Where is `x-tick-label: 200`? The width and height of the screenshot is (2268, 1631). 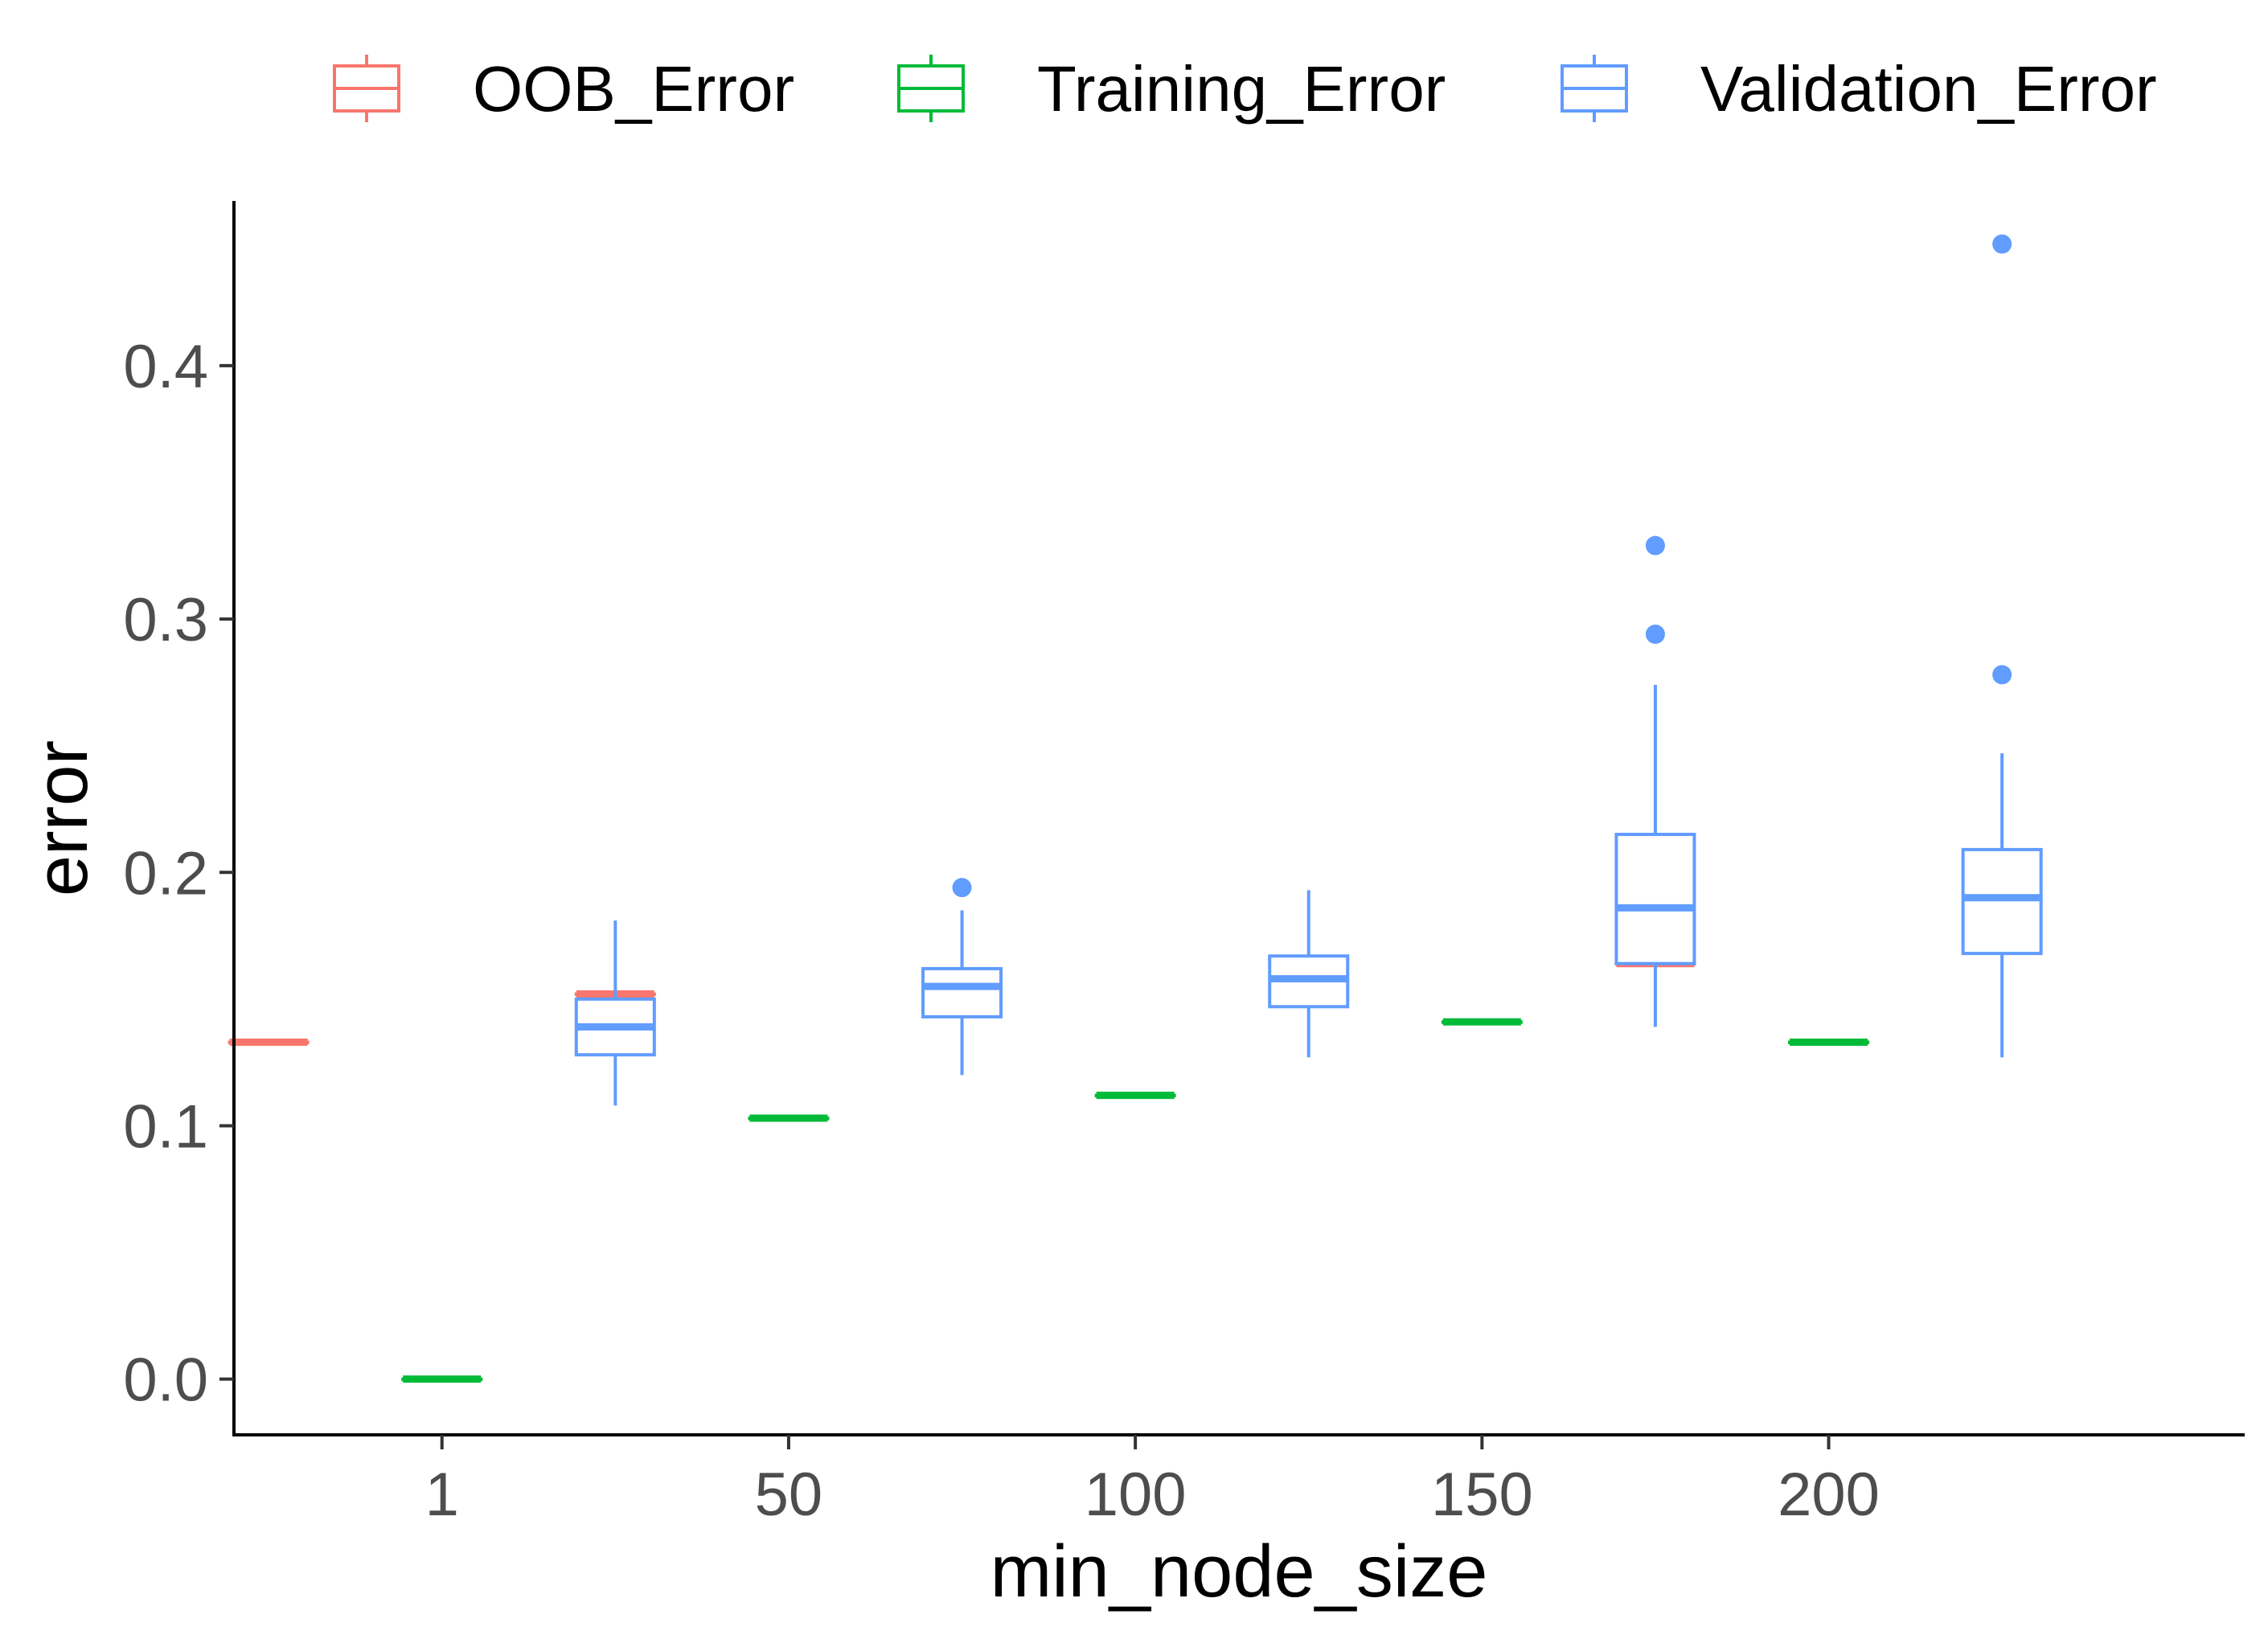
x-tick-label: 200 is located at coordinates (1829, 1495).